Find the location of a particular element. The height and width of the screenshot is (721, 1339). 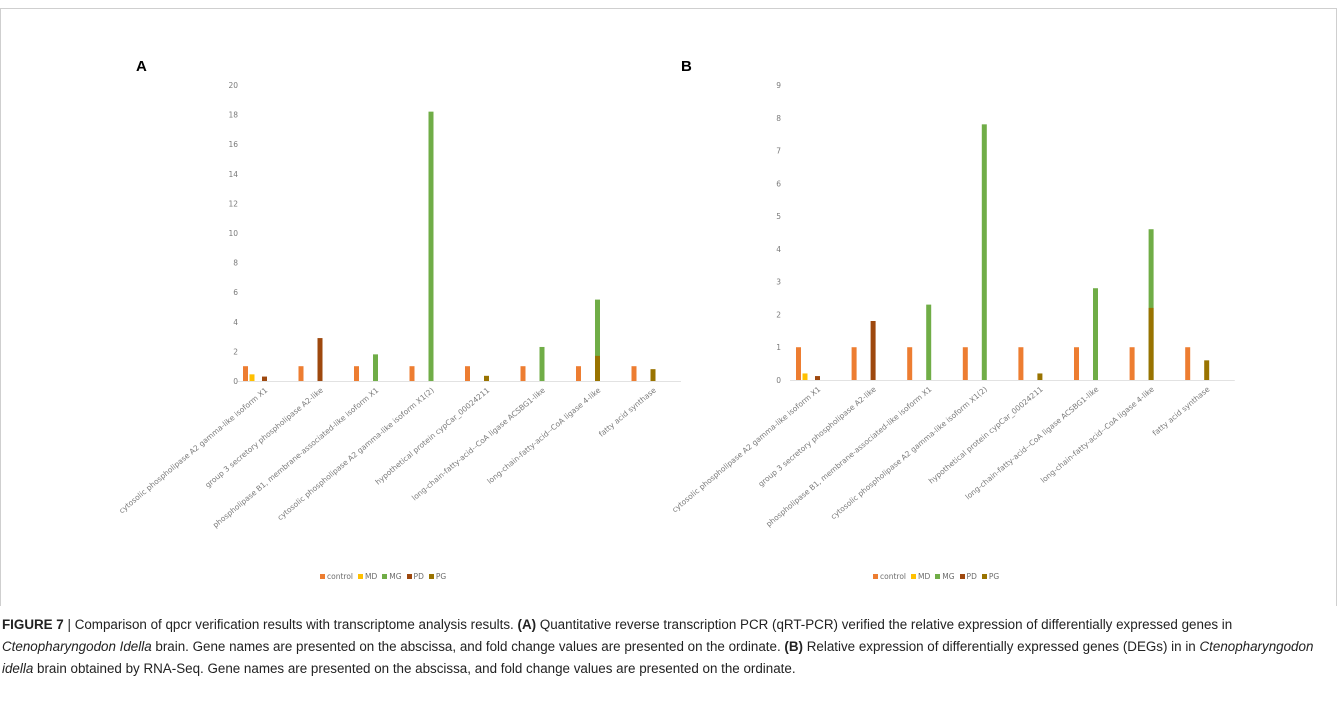

caption-species-1: Ctenopharyngodon Idella is located at coordinates (77, 646).